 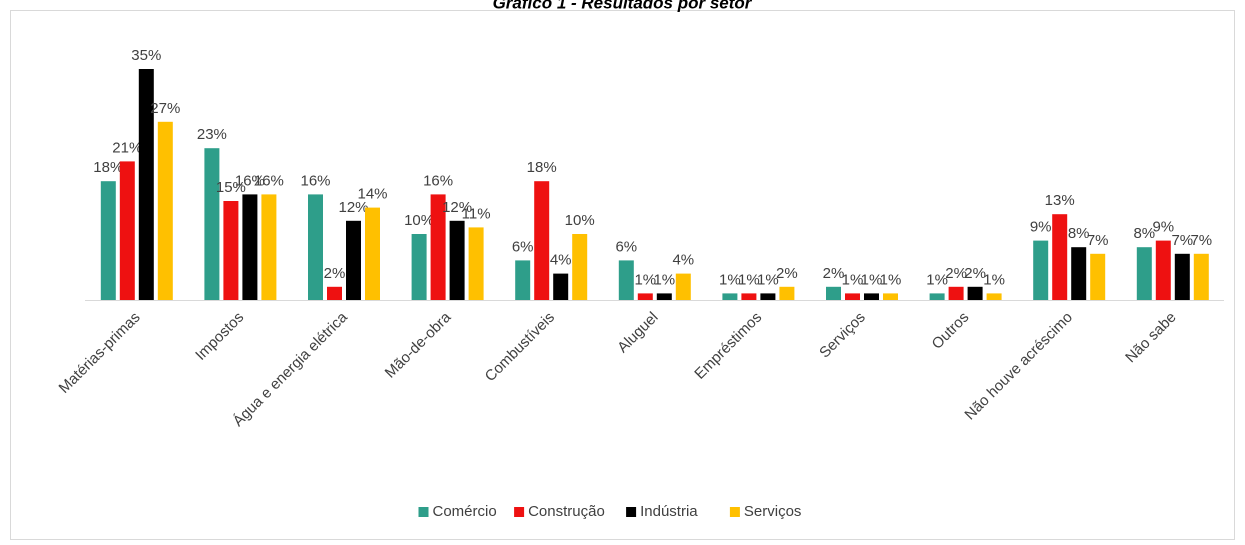 I want to click on value-label: 27%, so click(x=165, y=108).